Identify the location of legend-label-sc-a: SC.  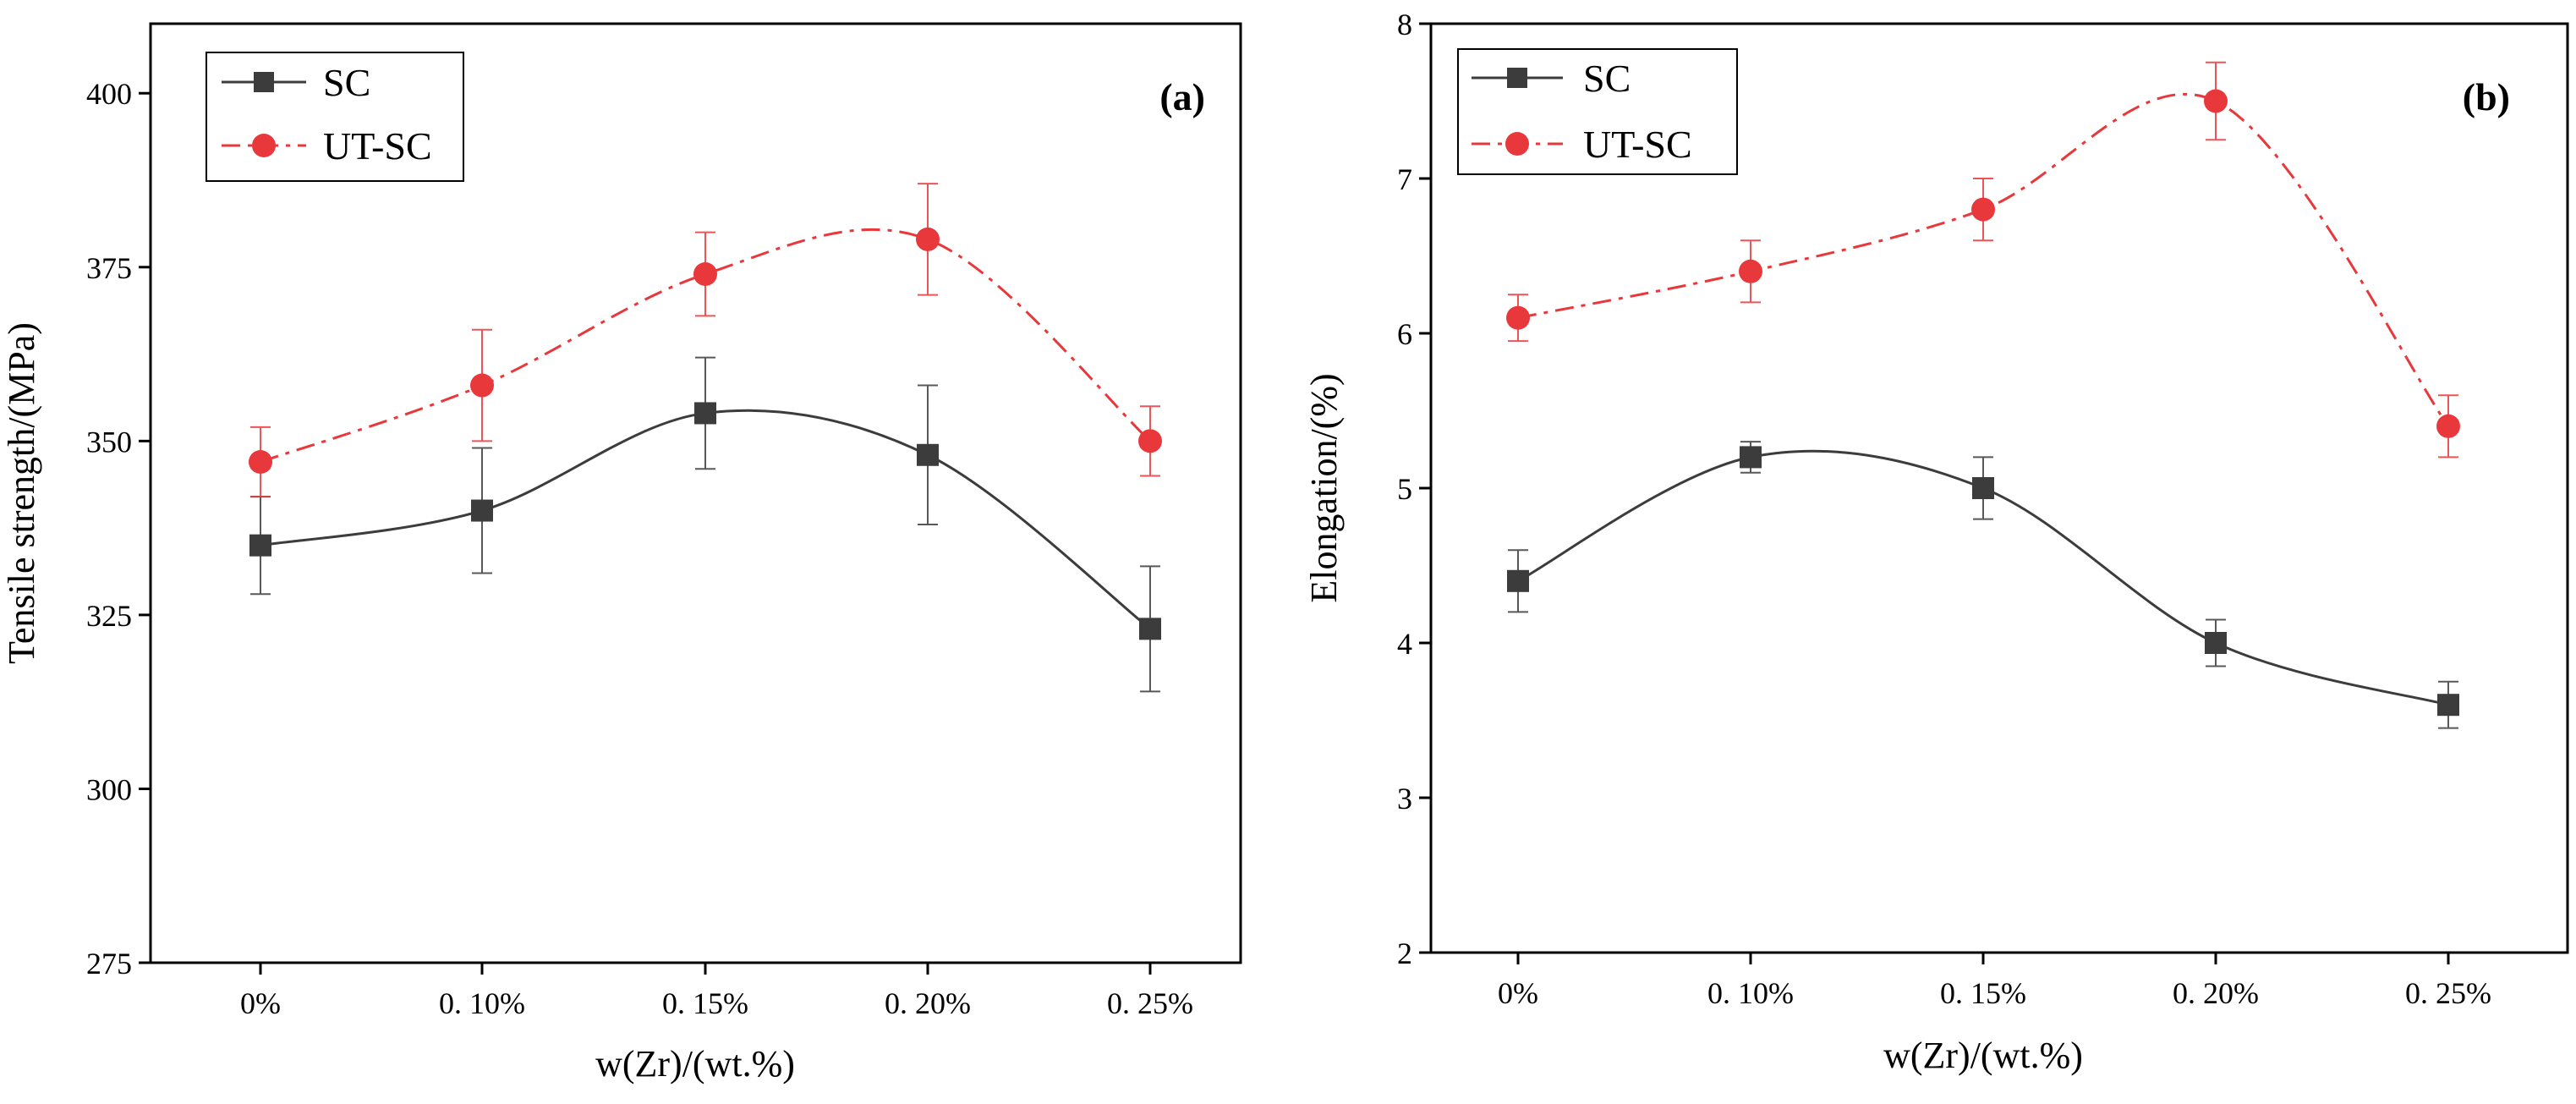
(346, 82).